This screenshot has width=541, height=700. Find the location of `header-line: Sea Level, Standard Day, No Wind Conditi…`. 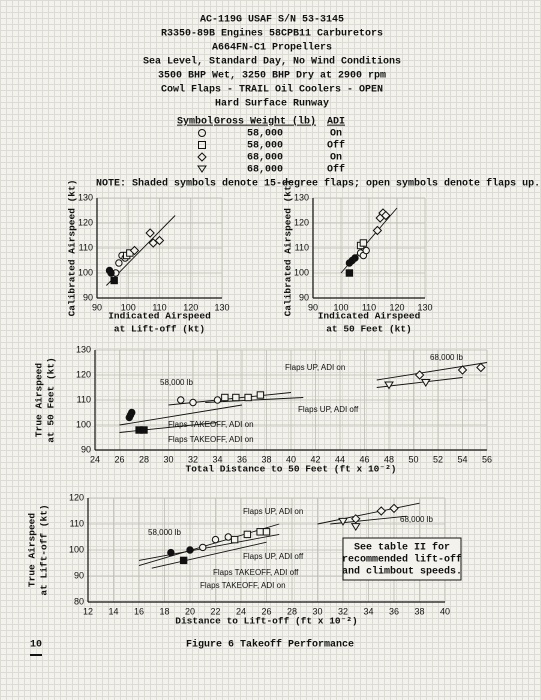

header-line: Sea Level, Standard Day, No Wind Conditi… is located at coordinates (272, 62).